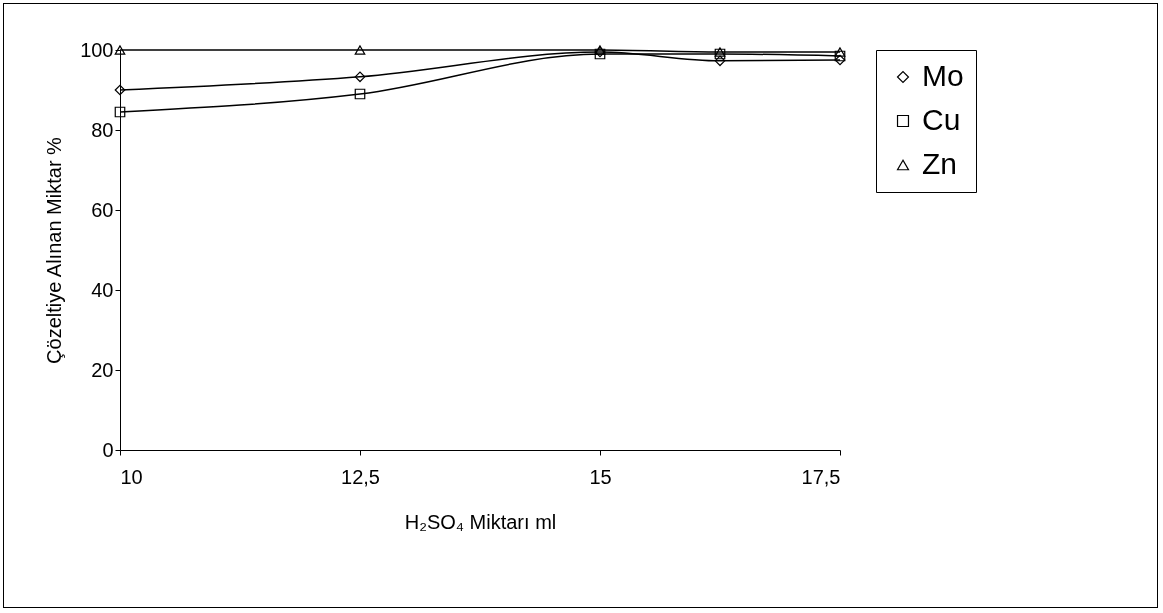 The height and width of the screenshot is (613, 1163). What do you see at coordinates (131, 476) in the screenshot?
I see `x-tick-label: 10` at bounding box center [131, 476].